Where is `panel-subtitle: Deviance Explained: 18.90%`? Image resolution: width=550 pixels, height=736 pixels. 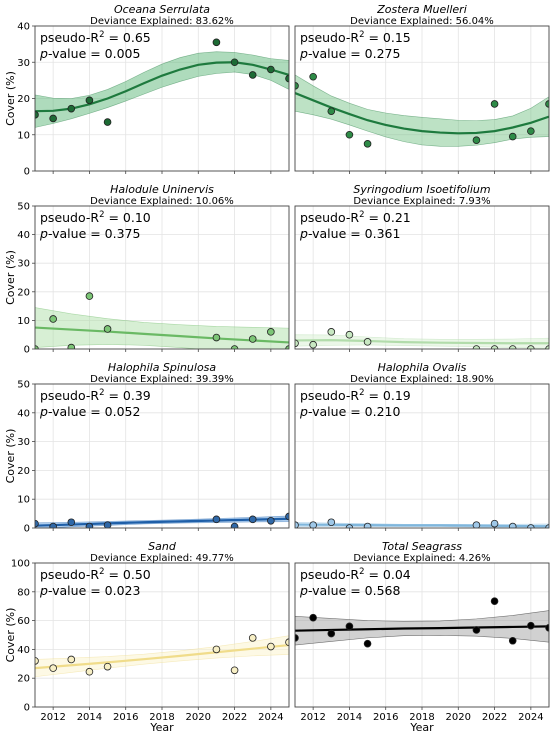 panel-subtitle: Deviance Explained: 18.90% is located at coordinates (422, 379).